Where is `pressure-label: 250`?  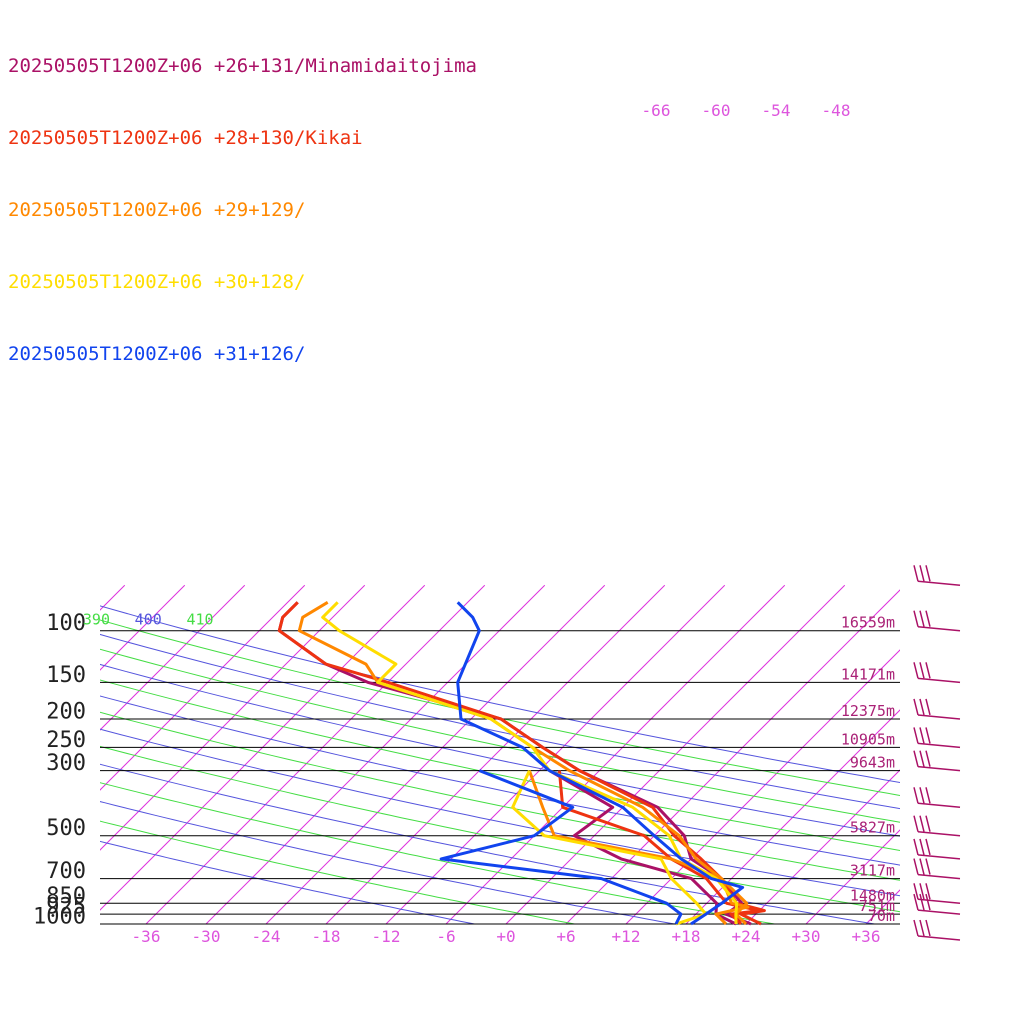
pressure-label: 250 is located at coordinates (66, 740).